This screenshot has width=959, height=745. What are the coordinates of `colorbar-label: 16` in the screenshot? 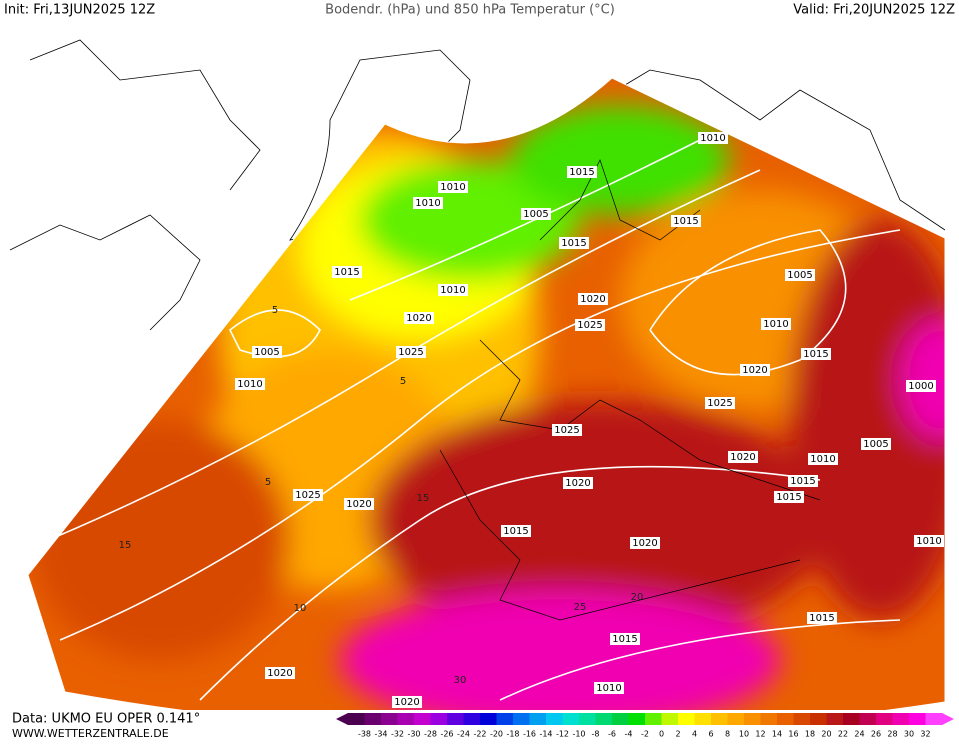 It's located at (793, 734).